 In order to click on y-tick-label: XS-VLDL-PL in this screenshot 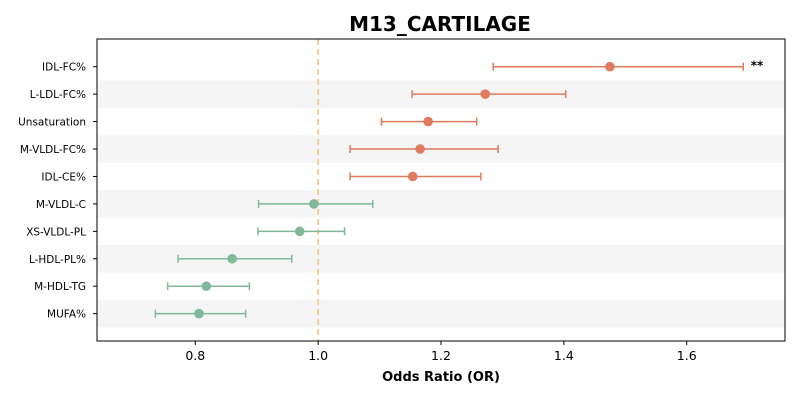, I will do `click(56, 232)`.